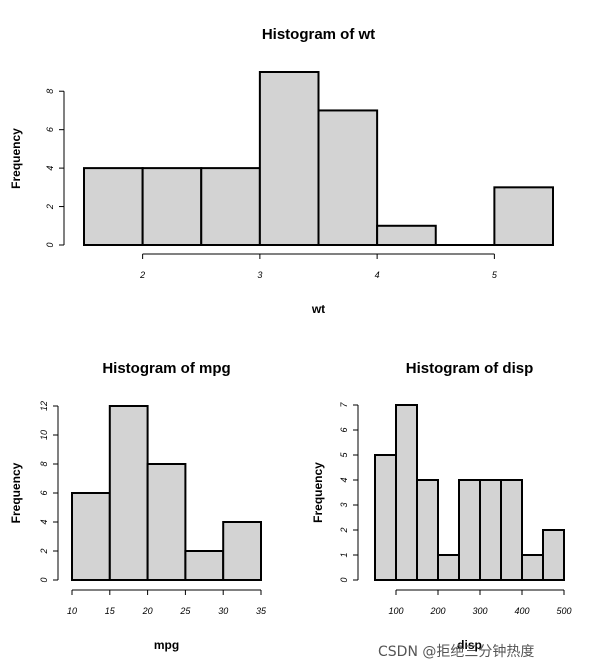 Image resolution: width=606 pixels, height=669 pixels. I want to click on disp-y-tick-label: 3, so click(344, 504).